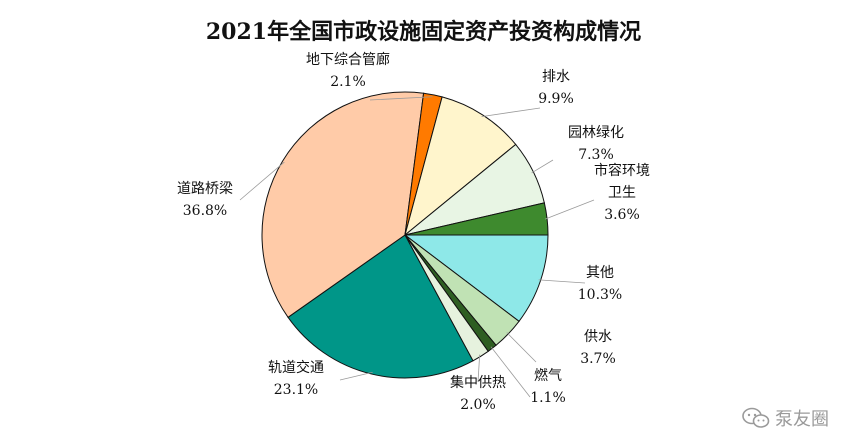  What do you see at coordinates (548, 386) in the screenshot?
I see `slice-label-3: 燃气 1.1%` at bounding box center [548, 386].